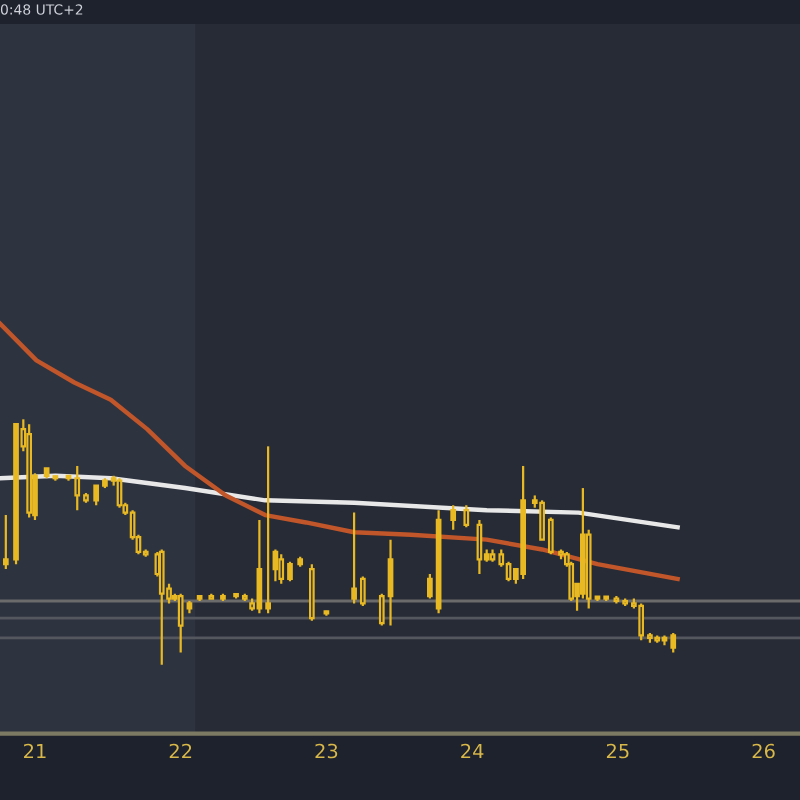  Describe the element at coordinates (35, 751) in the screenshot. I see `x-tick-label: 21` at that location.